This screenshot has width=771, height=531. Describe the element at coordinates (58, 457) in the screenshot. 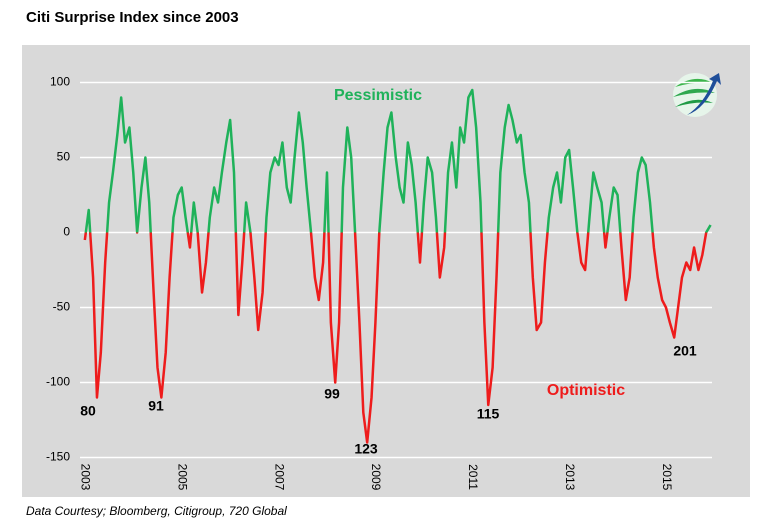

I see `y-tick-label: -150` at that location.